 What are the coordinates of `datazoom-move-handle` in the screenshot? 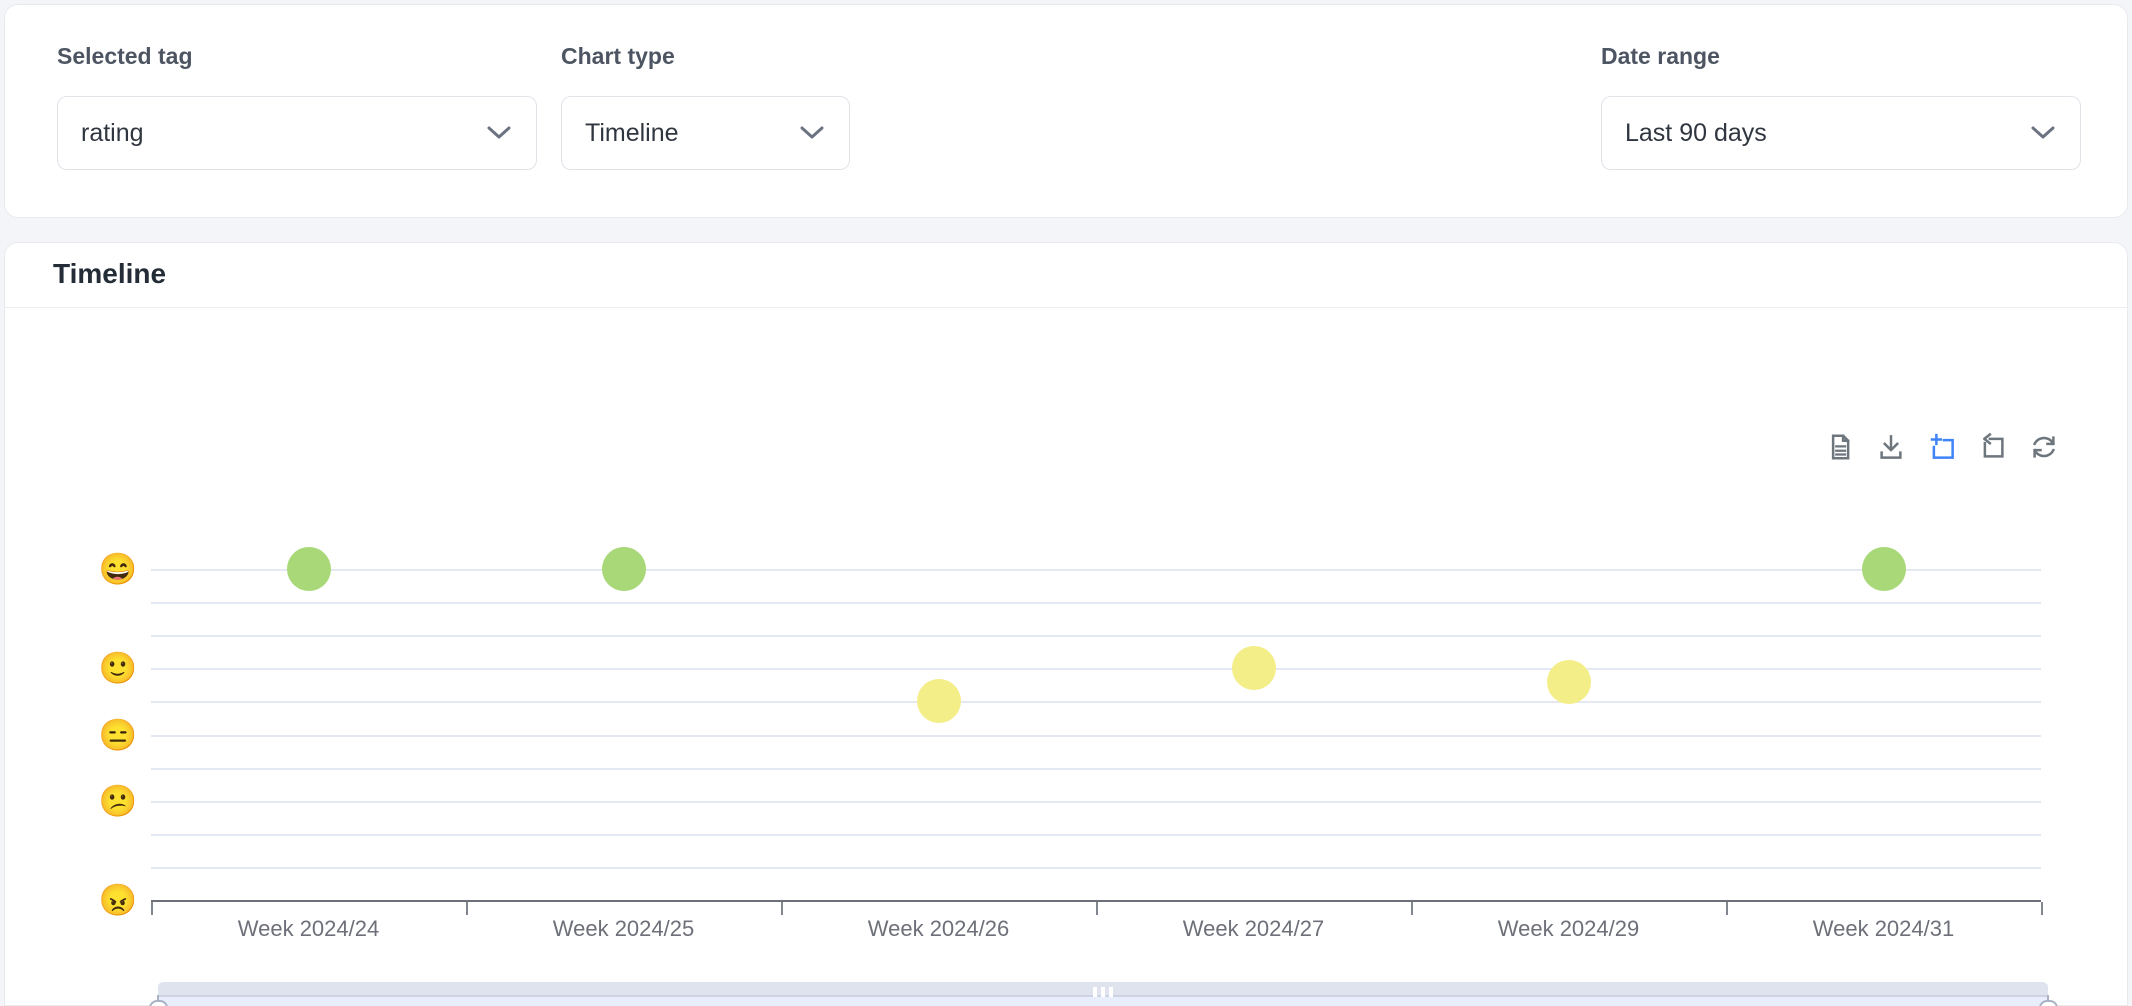 It's located at (1103, 990).